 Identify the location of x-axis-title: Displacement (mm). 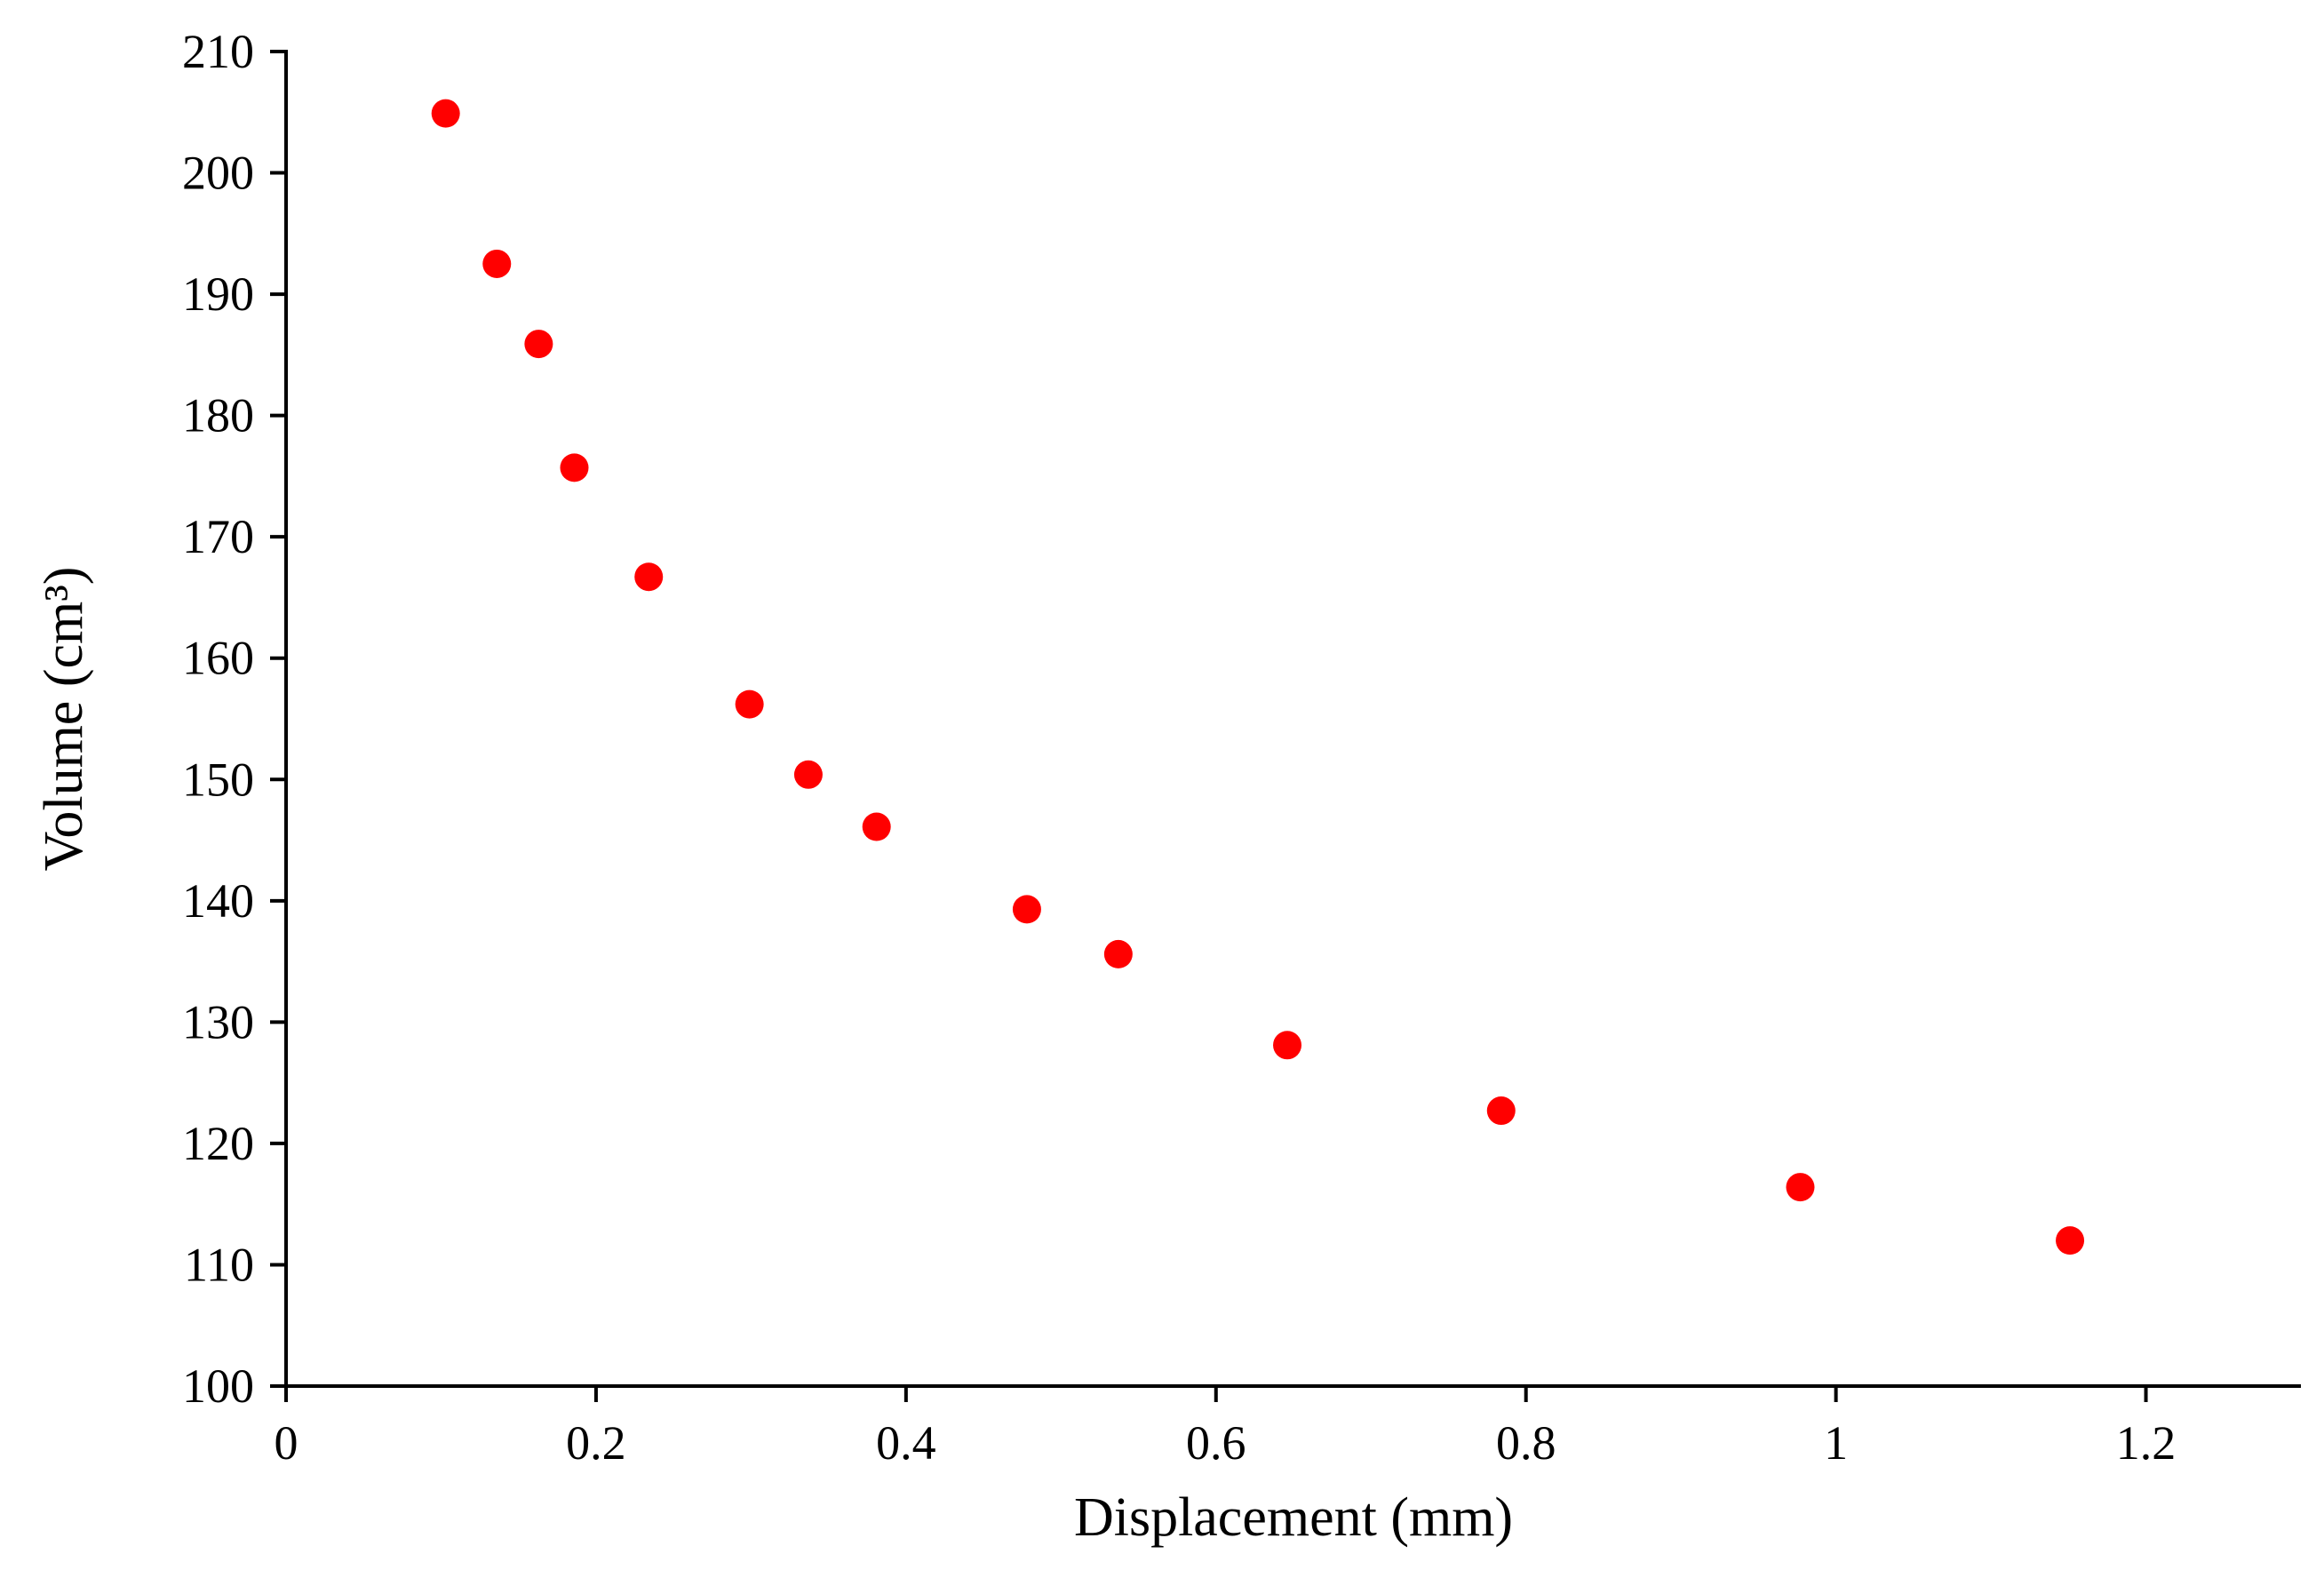
(1293, 1517).